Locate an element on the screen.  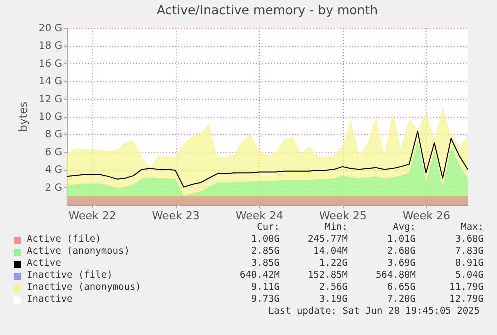
y-tick-label: 8 G is located at coordinates (53, 135).